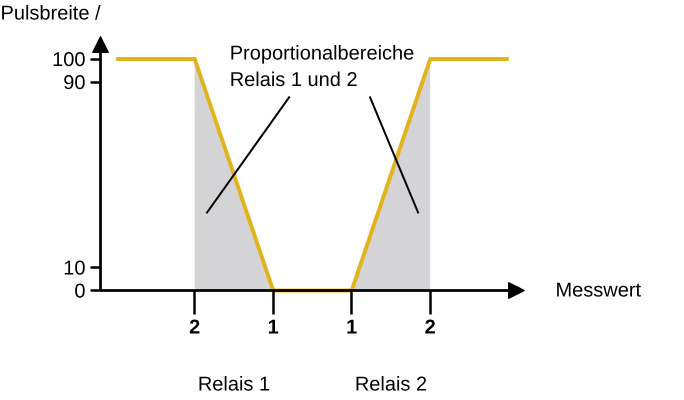 This screenshot has width=684, height=400. What do you see at coordinates (80, 291) in the screenshot?
I see `y-tick-label: 0` at bounding box center [80, 291].